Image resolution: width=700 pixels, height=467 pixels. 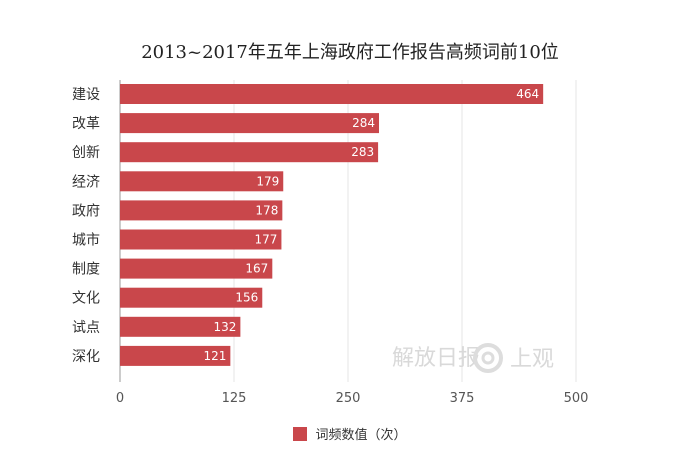 I want to click on data-label: 464, so click(x=527, y=94).